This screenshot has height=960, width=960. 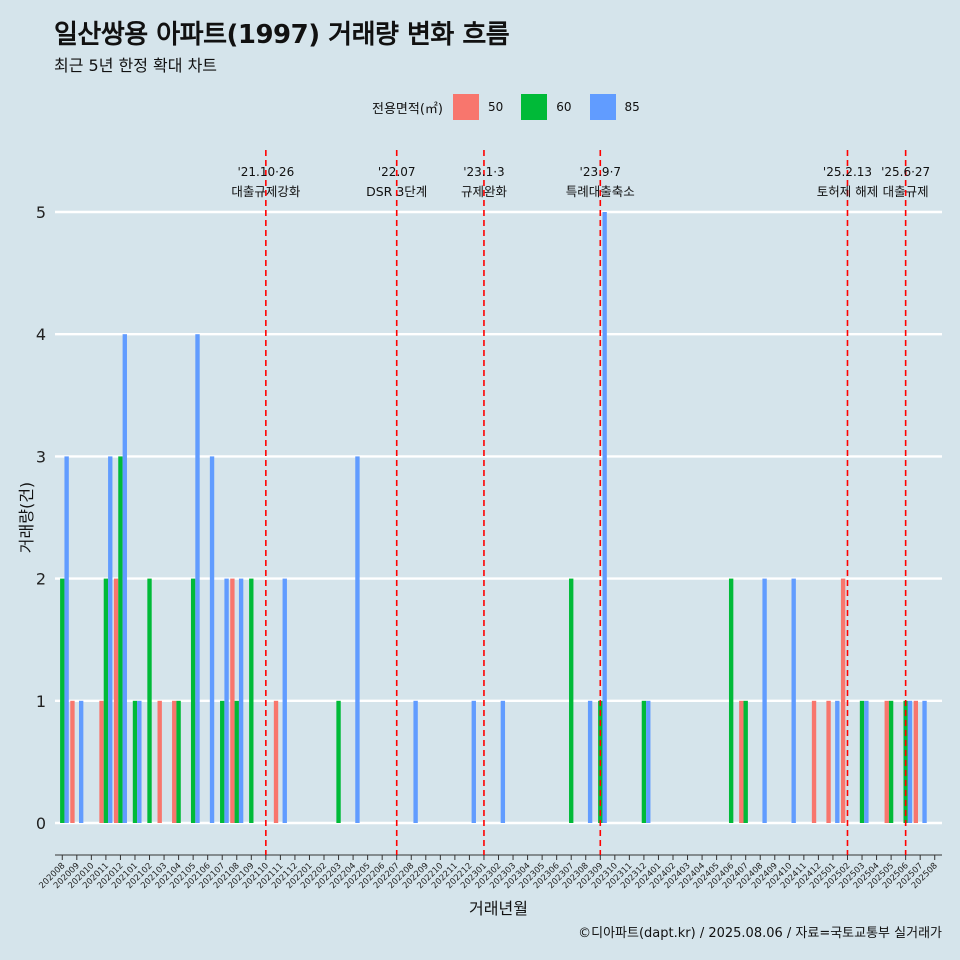 I want to click on legend-label-85: 85, so click(x=632, y=107).